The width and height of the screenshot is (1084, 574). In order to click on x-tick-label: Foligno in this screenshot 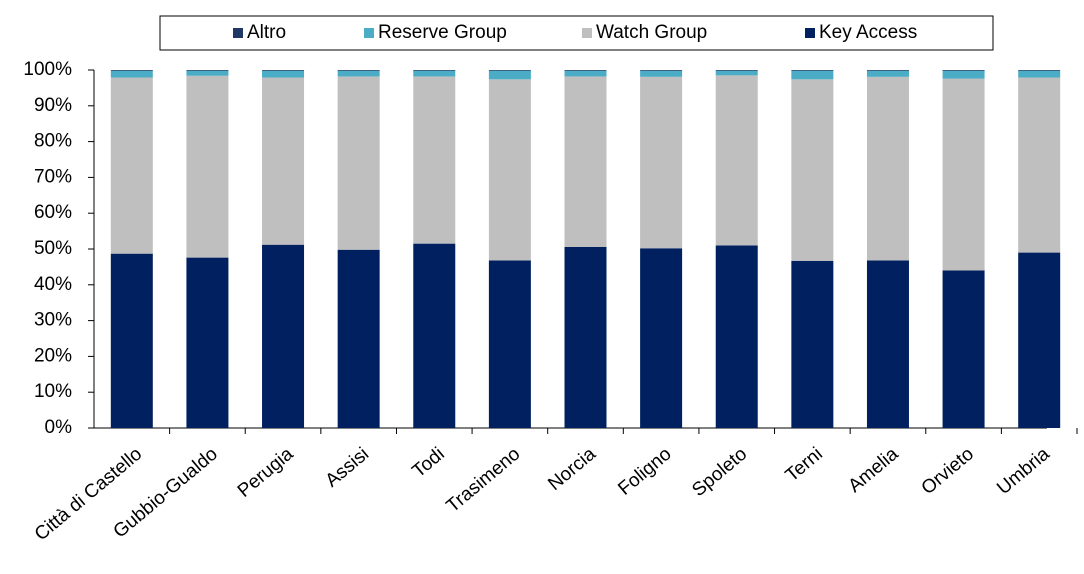, I will do `click(644, 472)`.